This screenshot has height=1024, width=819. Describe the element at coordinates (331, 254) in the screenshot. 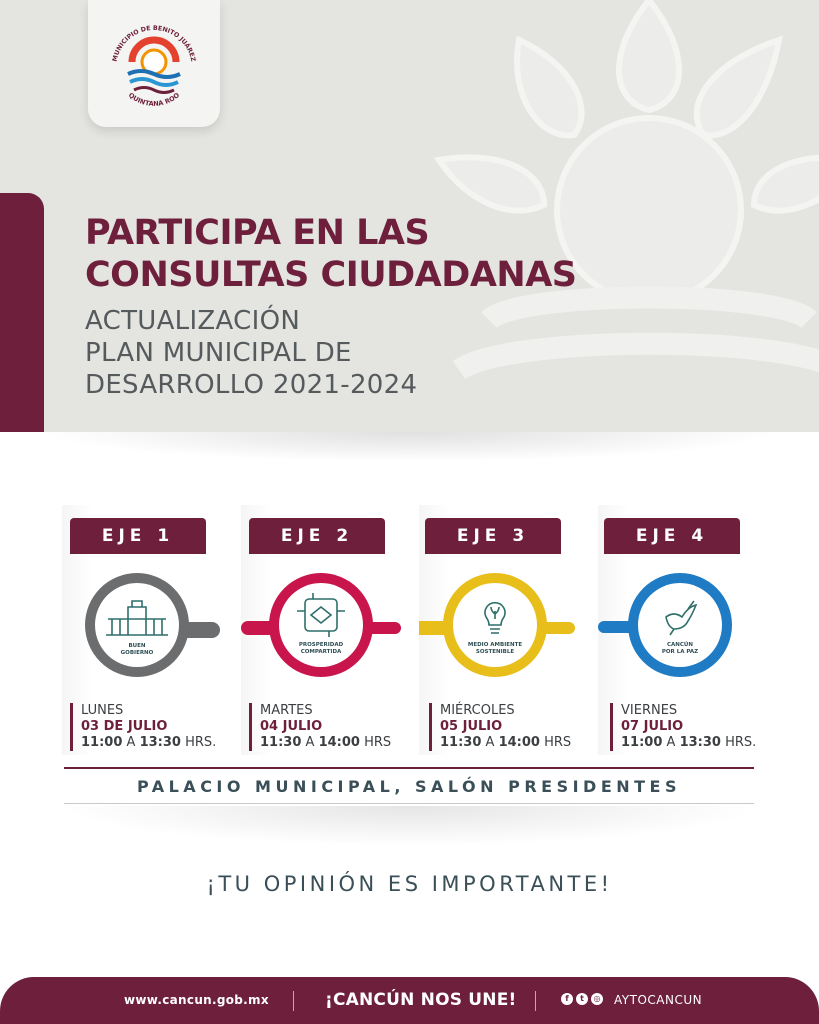

I see `hero-title: PARTICIPA EN LAS CONSULTAS CIUDADANAS` at that location.